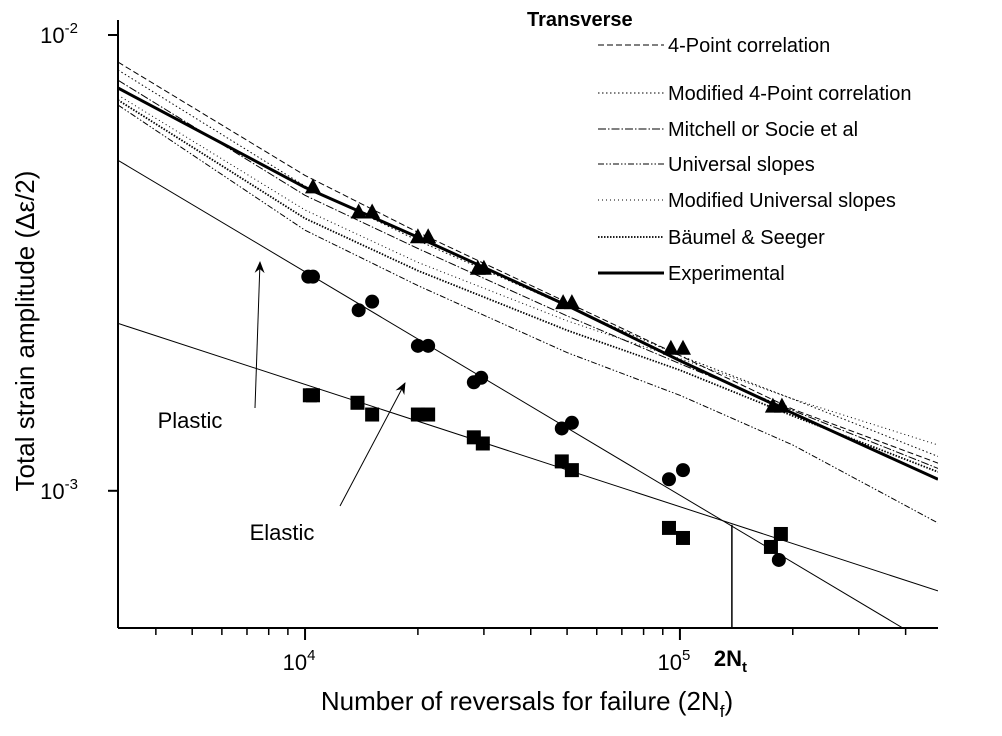  I want to click on x-axis-label: Number of reversals for failure (2Nf), so click(527, 703).